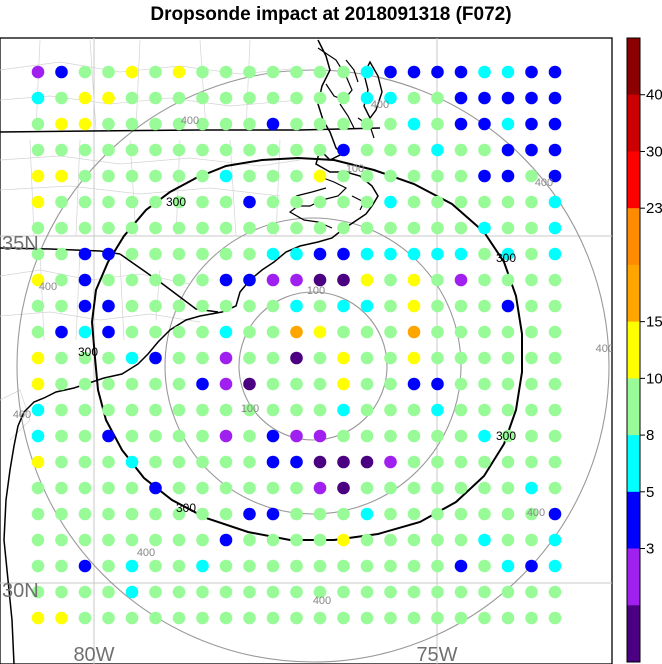 This screenshot has height=664, width=662. What do you see at coordinates (190, 121) in the screenshot?
I see `ring-label-400-nw: 400` at bounding box center [190, 121].